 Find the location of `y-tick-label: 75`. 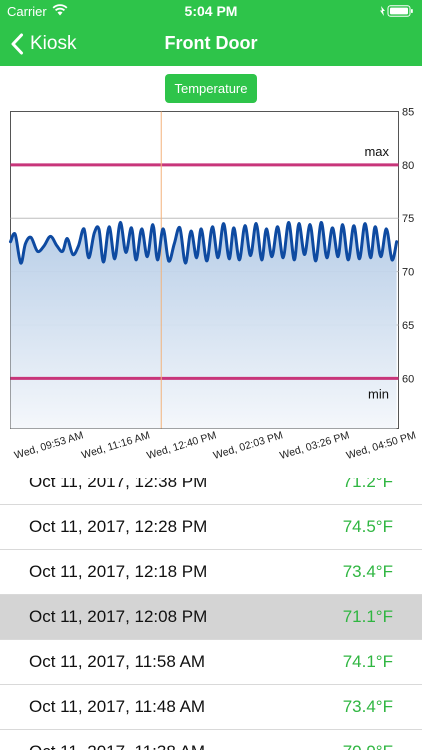

y-tick-label: 75 is located at coordinates (408, 219).